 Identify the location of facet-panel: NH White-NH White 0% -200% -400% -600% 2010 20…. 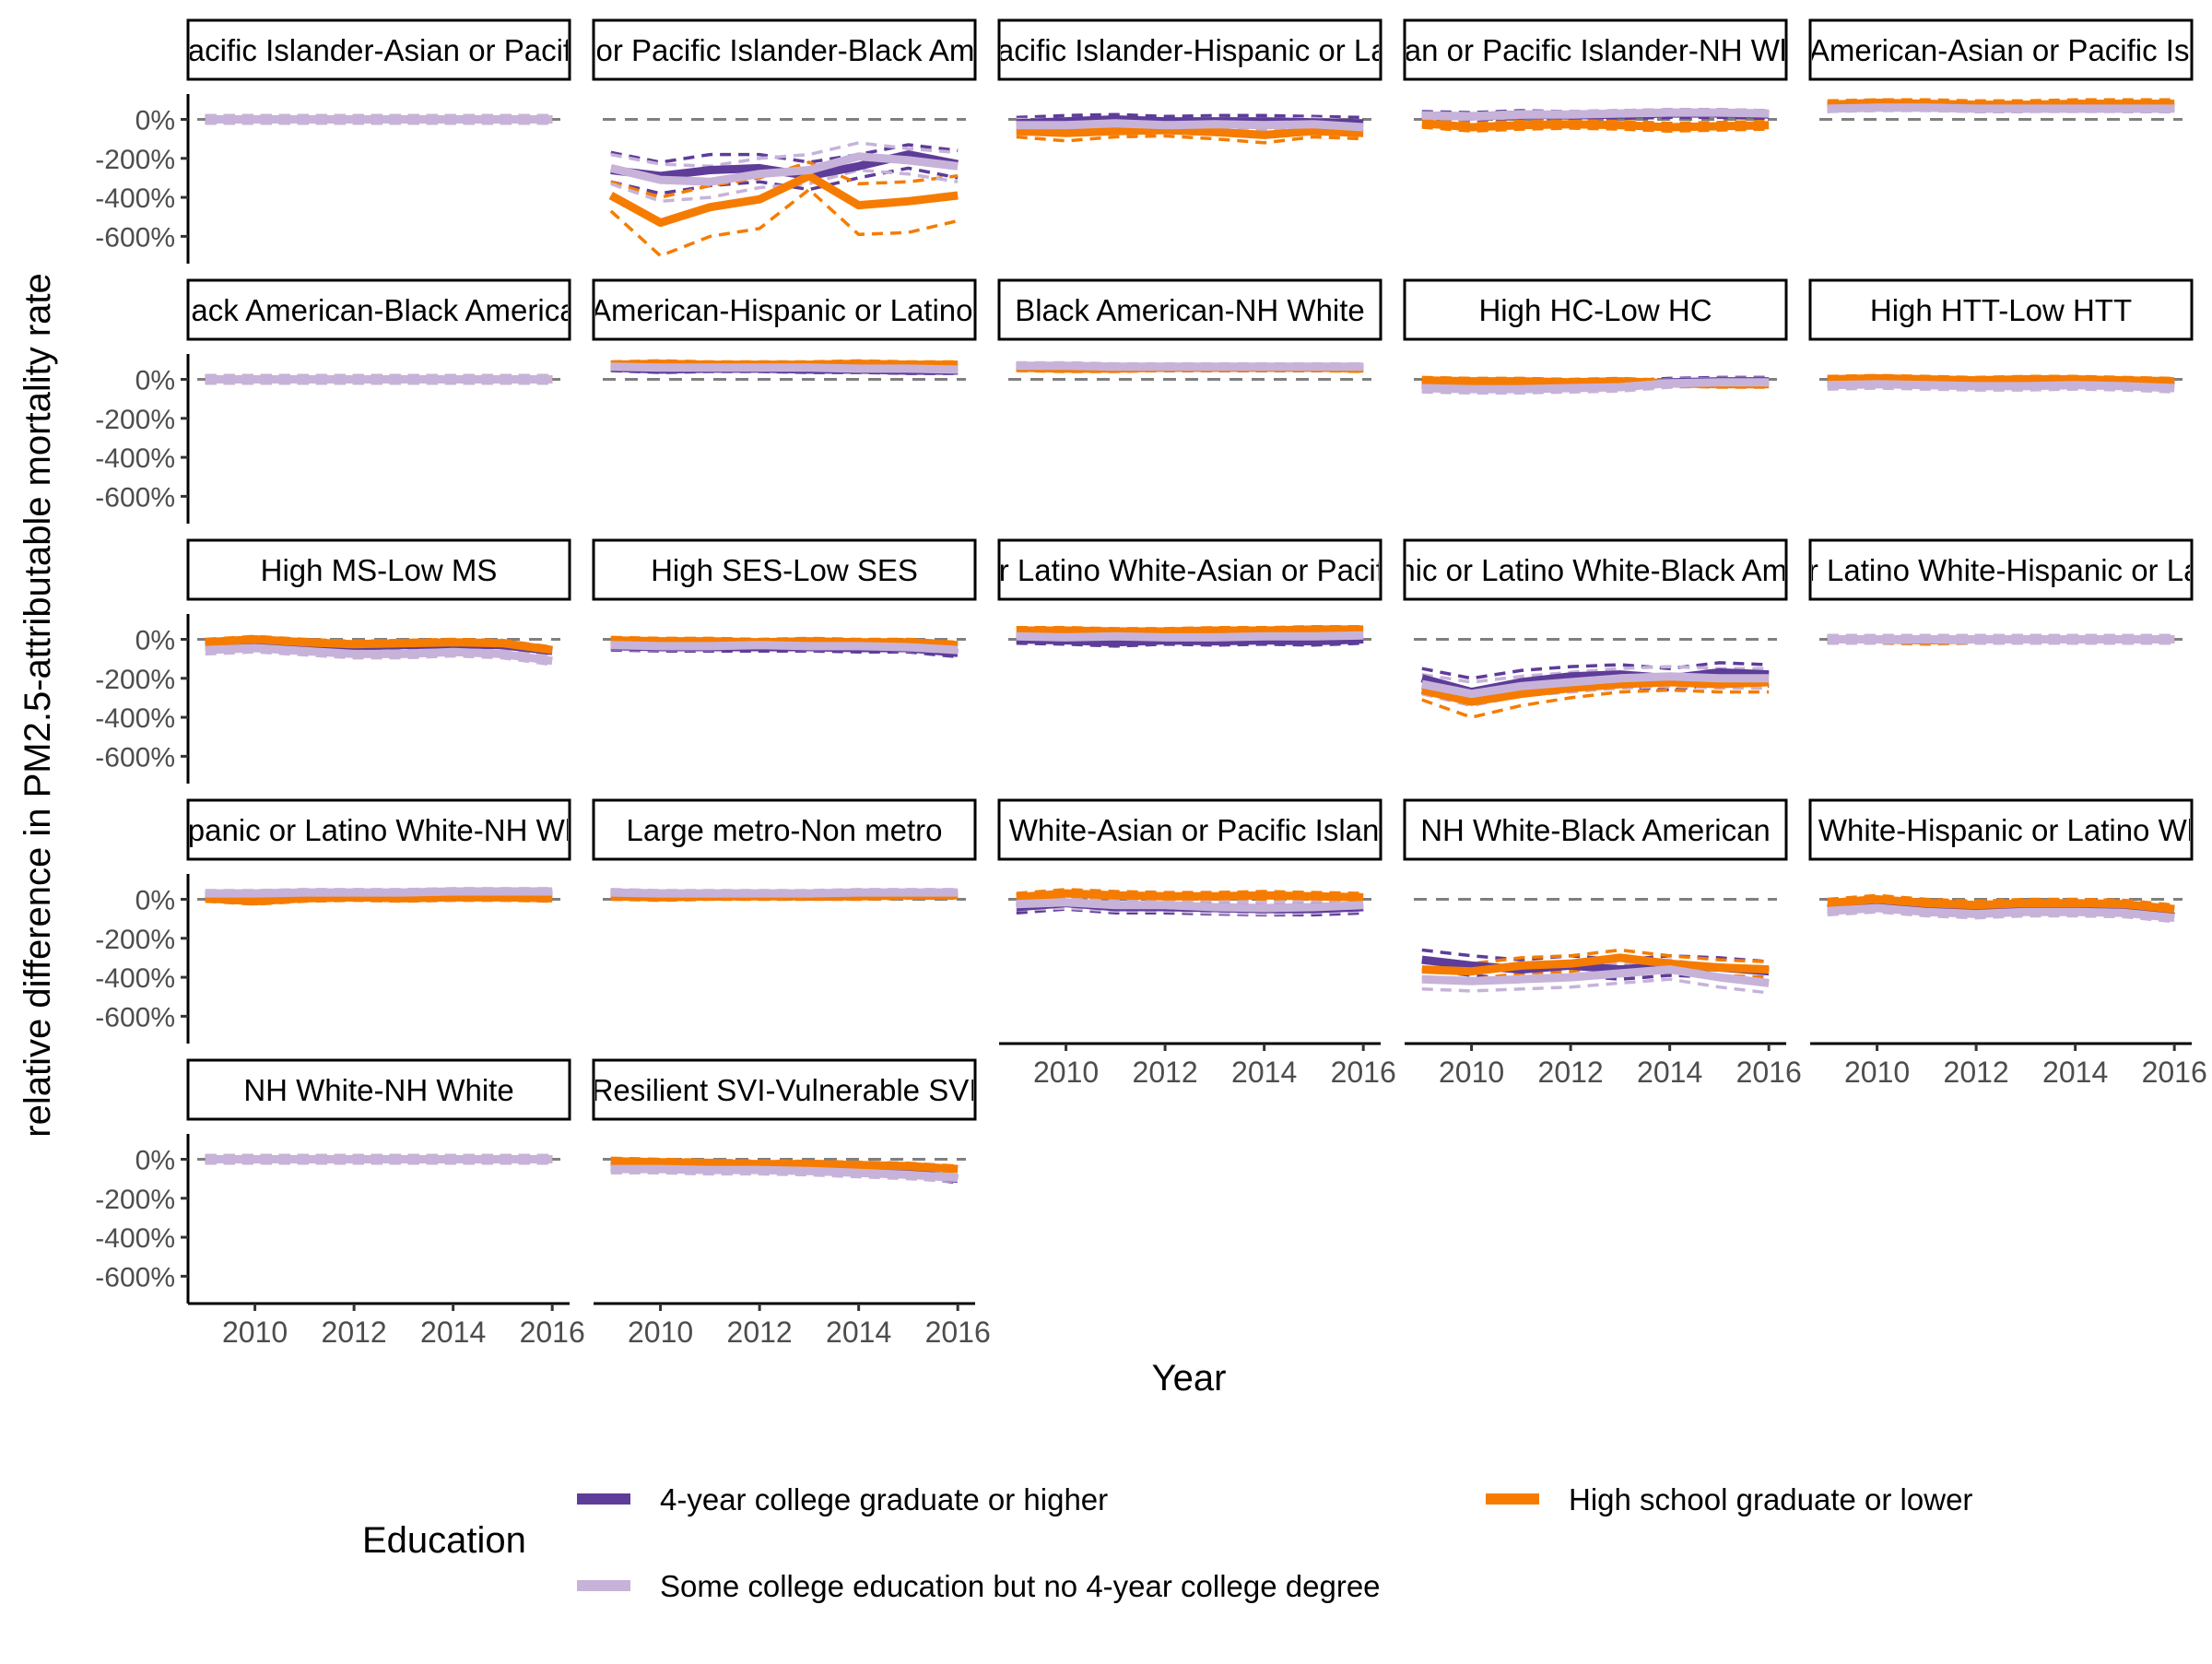
(340, 1203).